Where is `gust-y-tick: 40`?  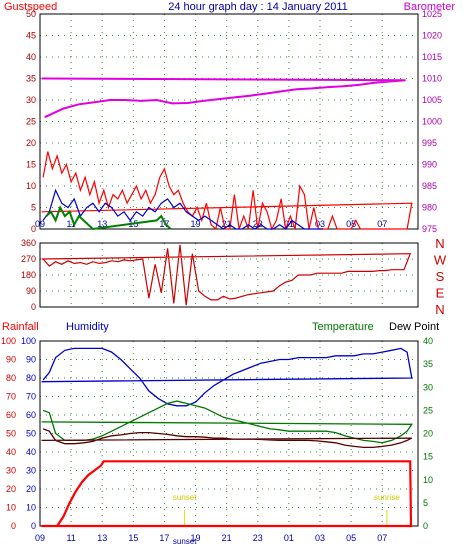
gust-y-tick: 40 is located at coordinates (31, 57).